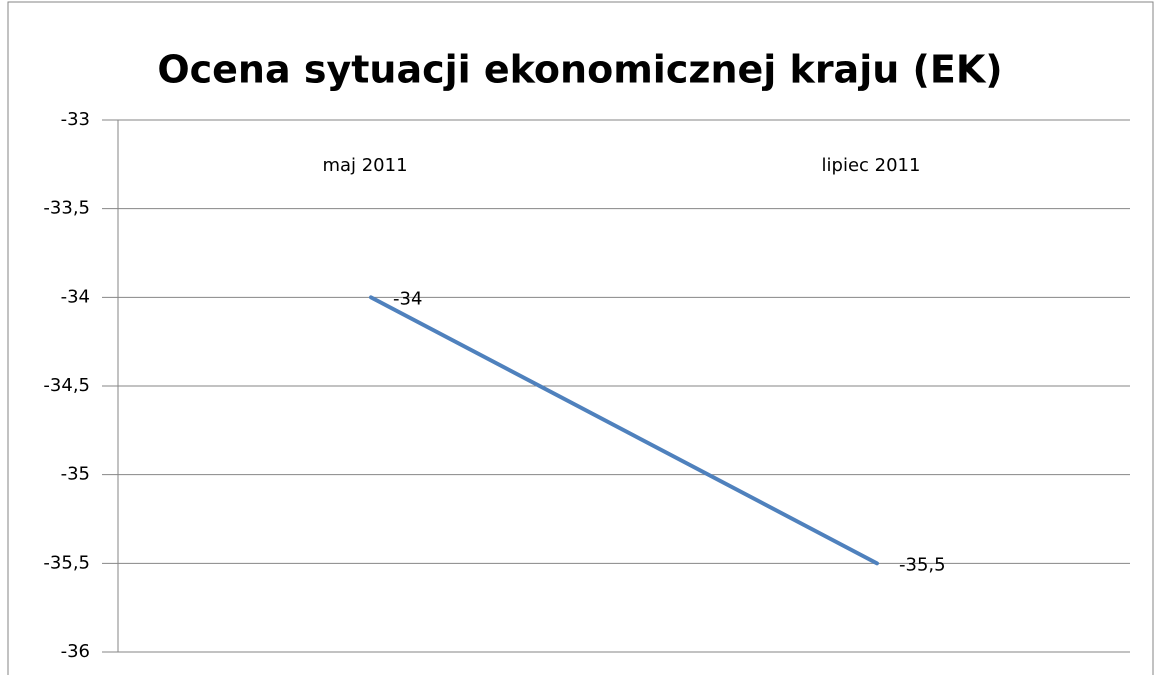 This screenshot has width=1155, height=675. I want to click on x-tick-label: maj 2011, so click(364, 165).